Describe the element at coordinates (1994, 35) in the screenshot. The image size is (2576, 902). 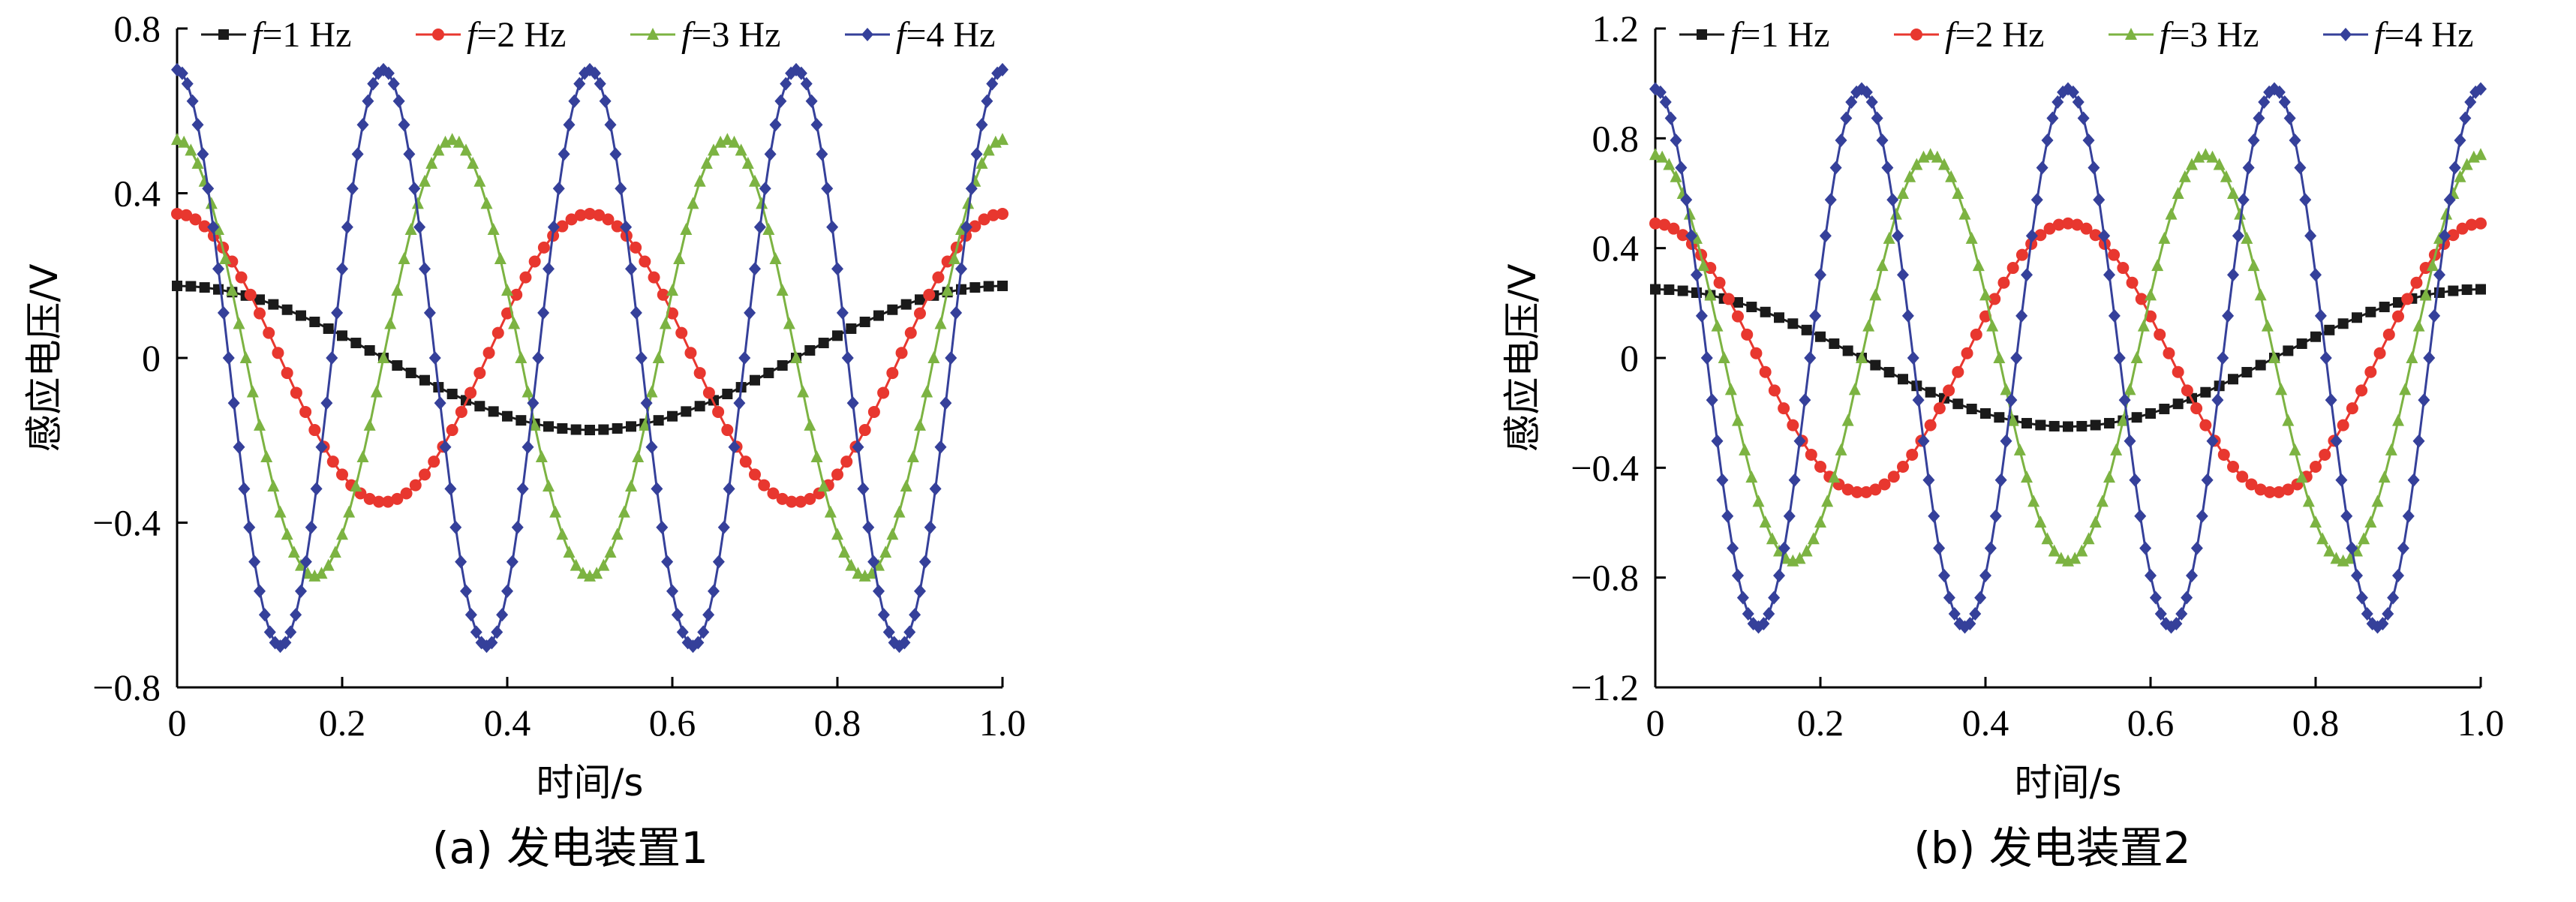
I see `legend-label: f=2 Hz` at that location.